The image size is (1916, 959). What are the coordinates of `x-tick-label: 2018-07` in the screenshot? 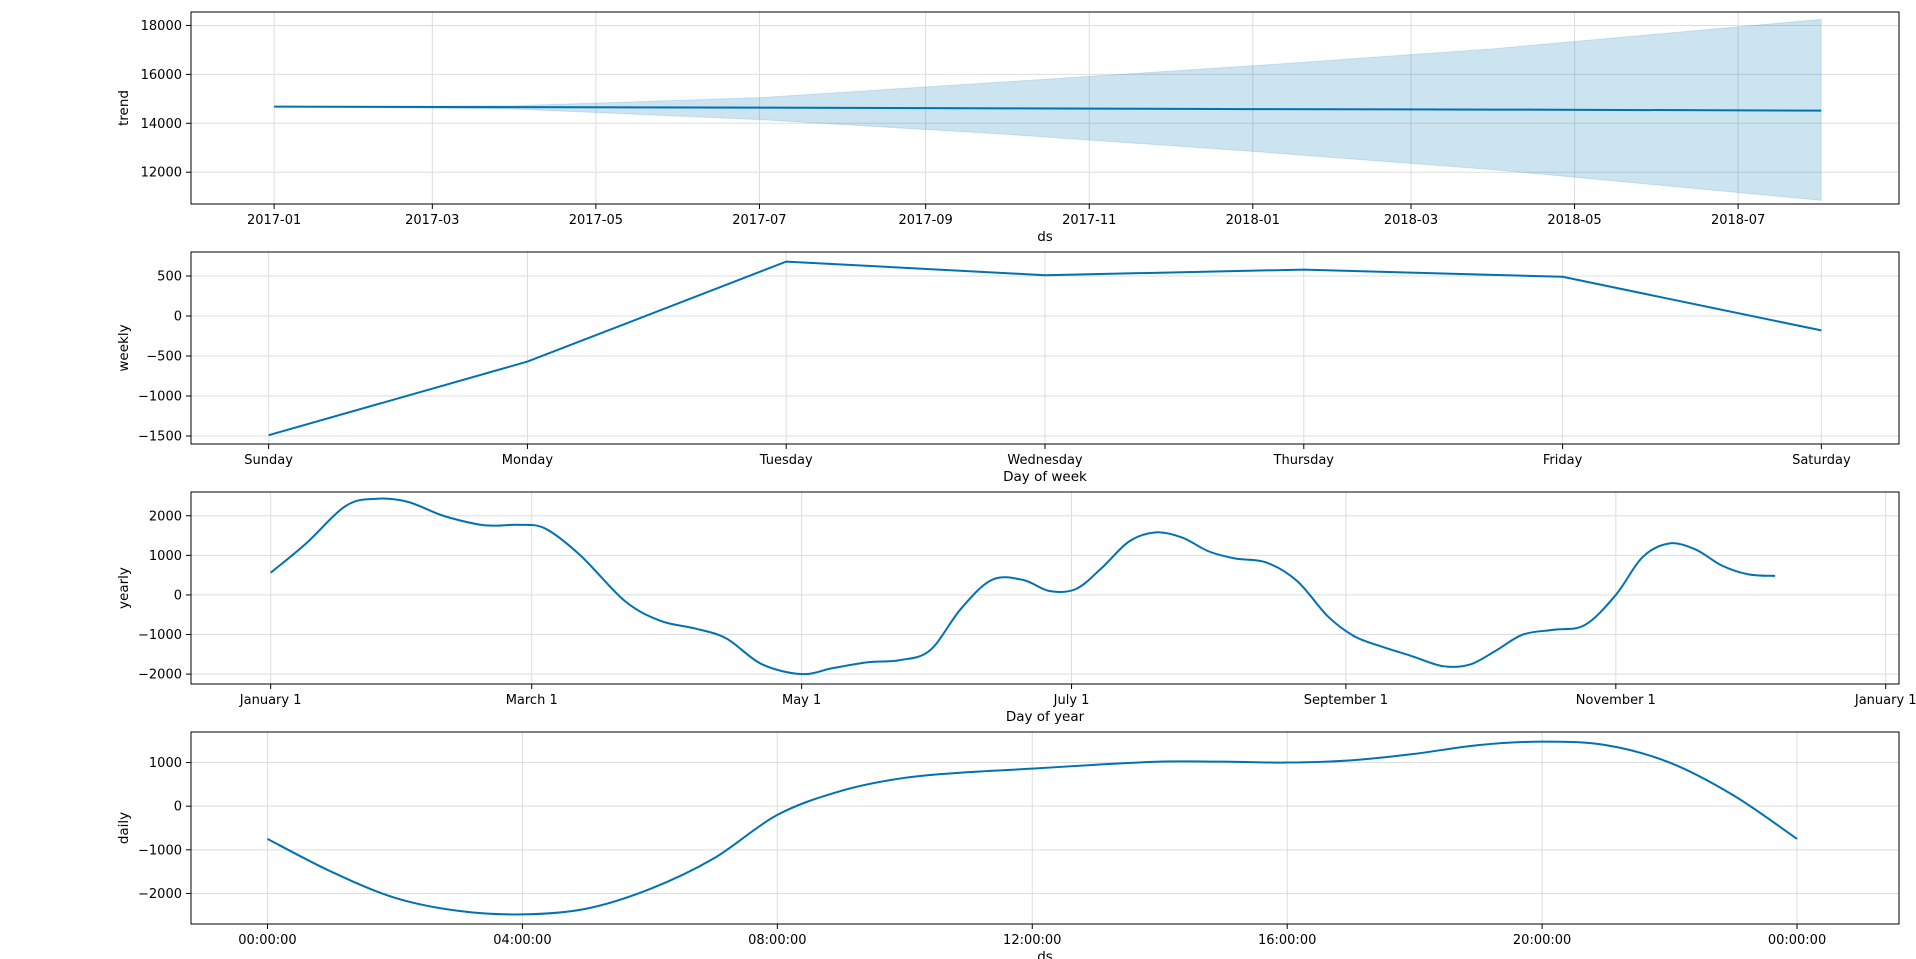 It's located at (1738, 220).